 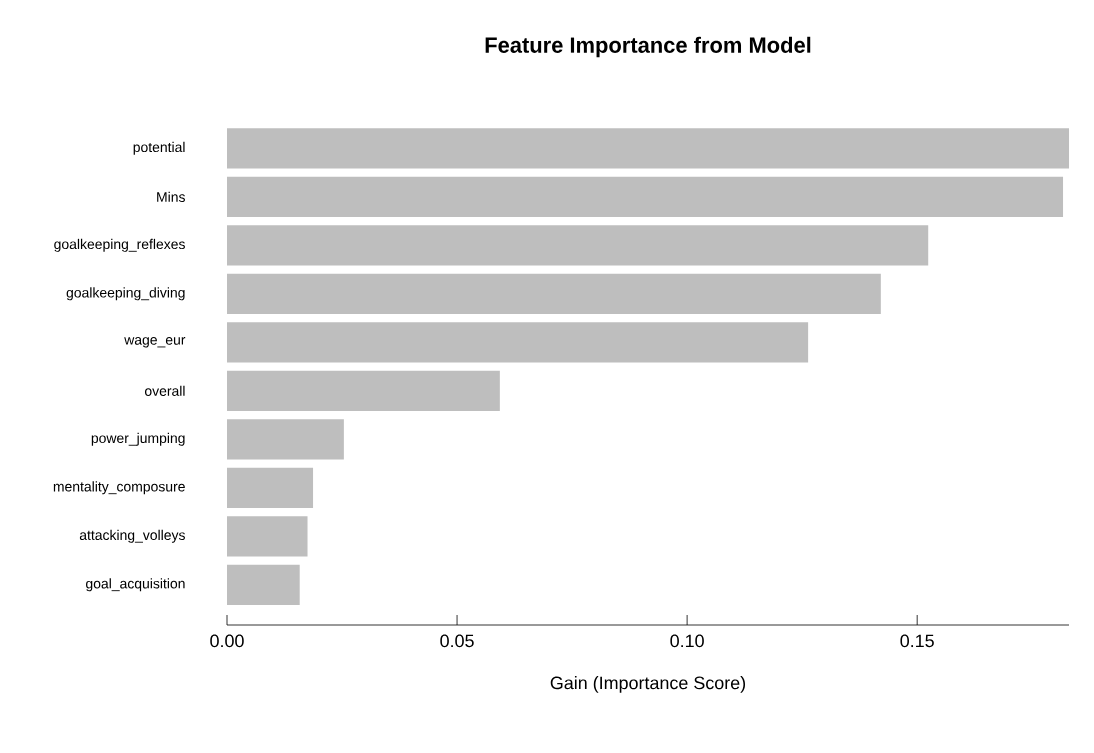 I want to click on y-tick-label: overall, so click(x=164, y=390).